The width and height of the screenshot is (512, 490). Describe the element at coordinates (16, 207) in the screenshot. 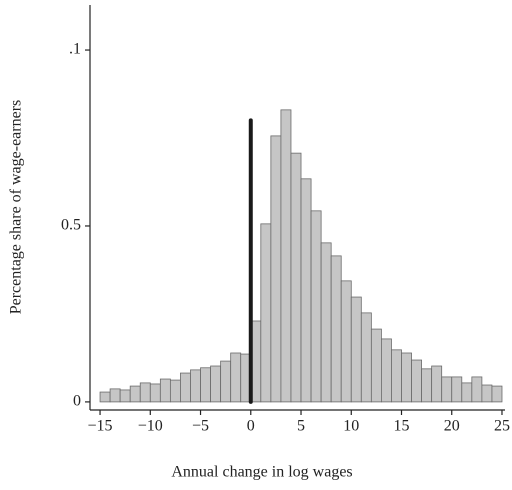

I see `y-axis-label: Percentage share of wage-earners` at that location.